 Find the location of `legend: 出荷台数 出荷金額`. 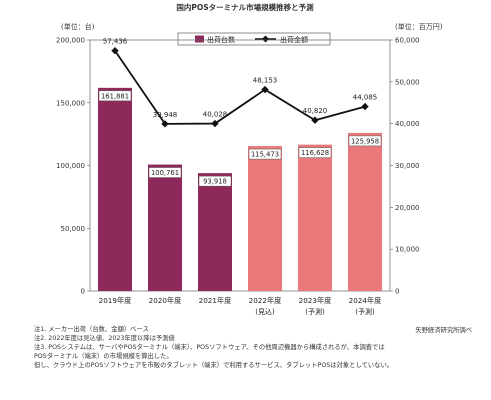

legend: 出荷台数 出荷金額 is located at coordinates (254, 39).